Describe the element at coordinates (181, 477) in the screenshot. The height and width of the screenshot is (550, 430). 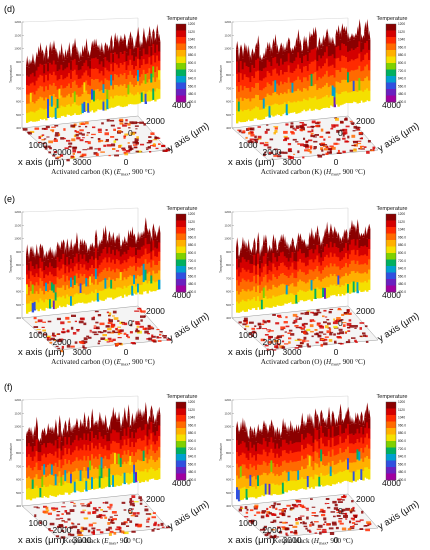
I see `colorbar-segment` at that location.